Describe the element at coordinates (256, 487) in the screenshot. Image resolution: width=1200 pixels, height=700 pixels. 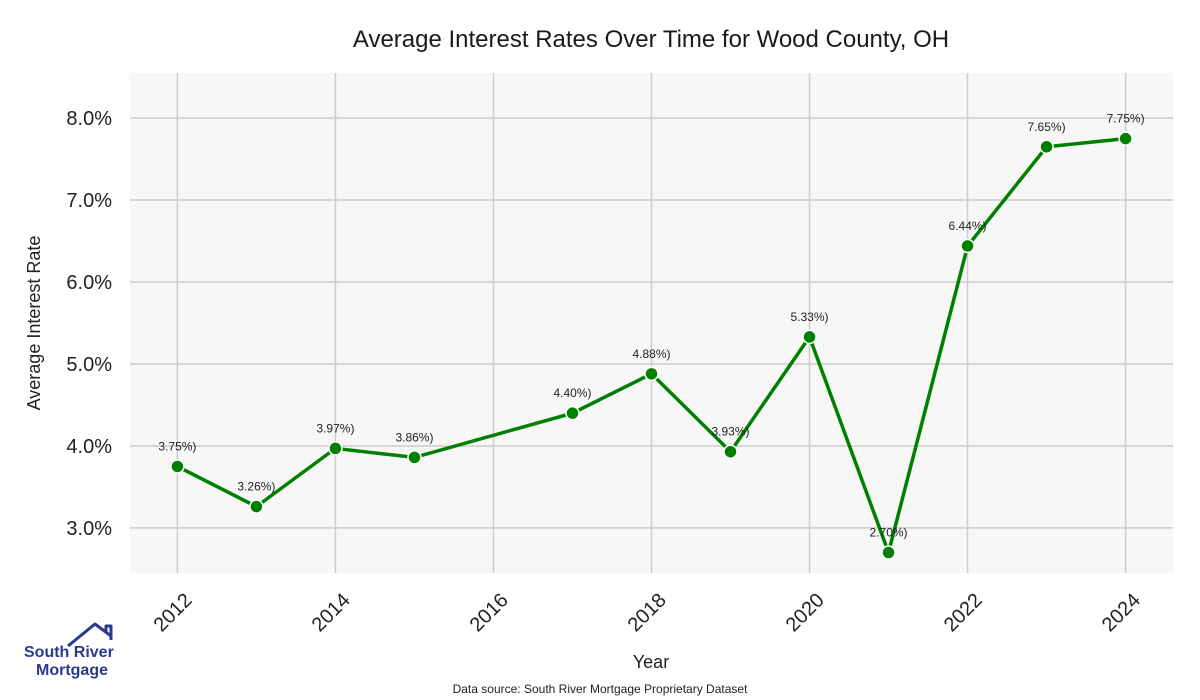
I see `data-label: 3.26%)` at that location.